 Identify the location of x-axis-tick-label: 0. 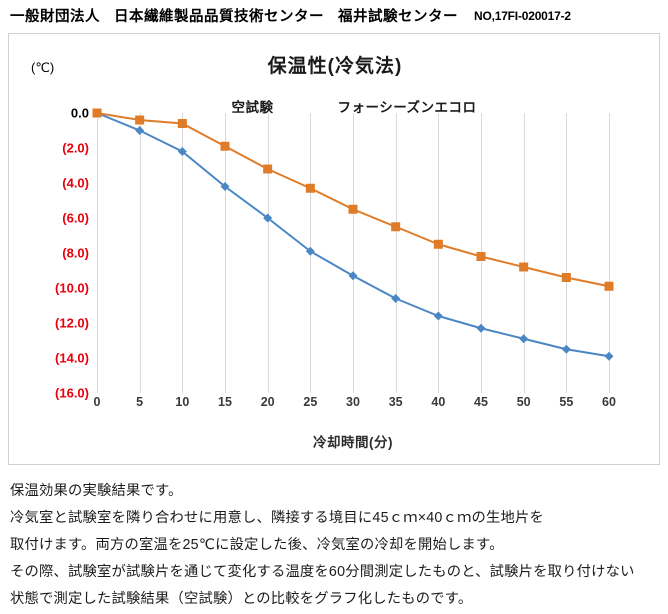
(97, 402).